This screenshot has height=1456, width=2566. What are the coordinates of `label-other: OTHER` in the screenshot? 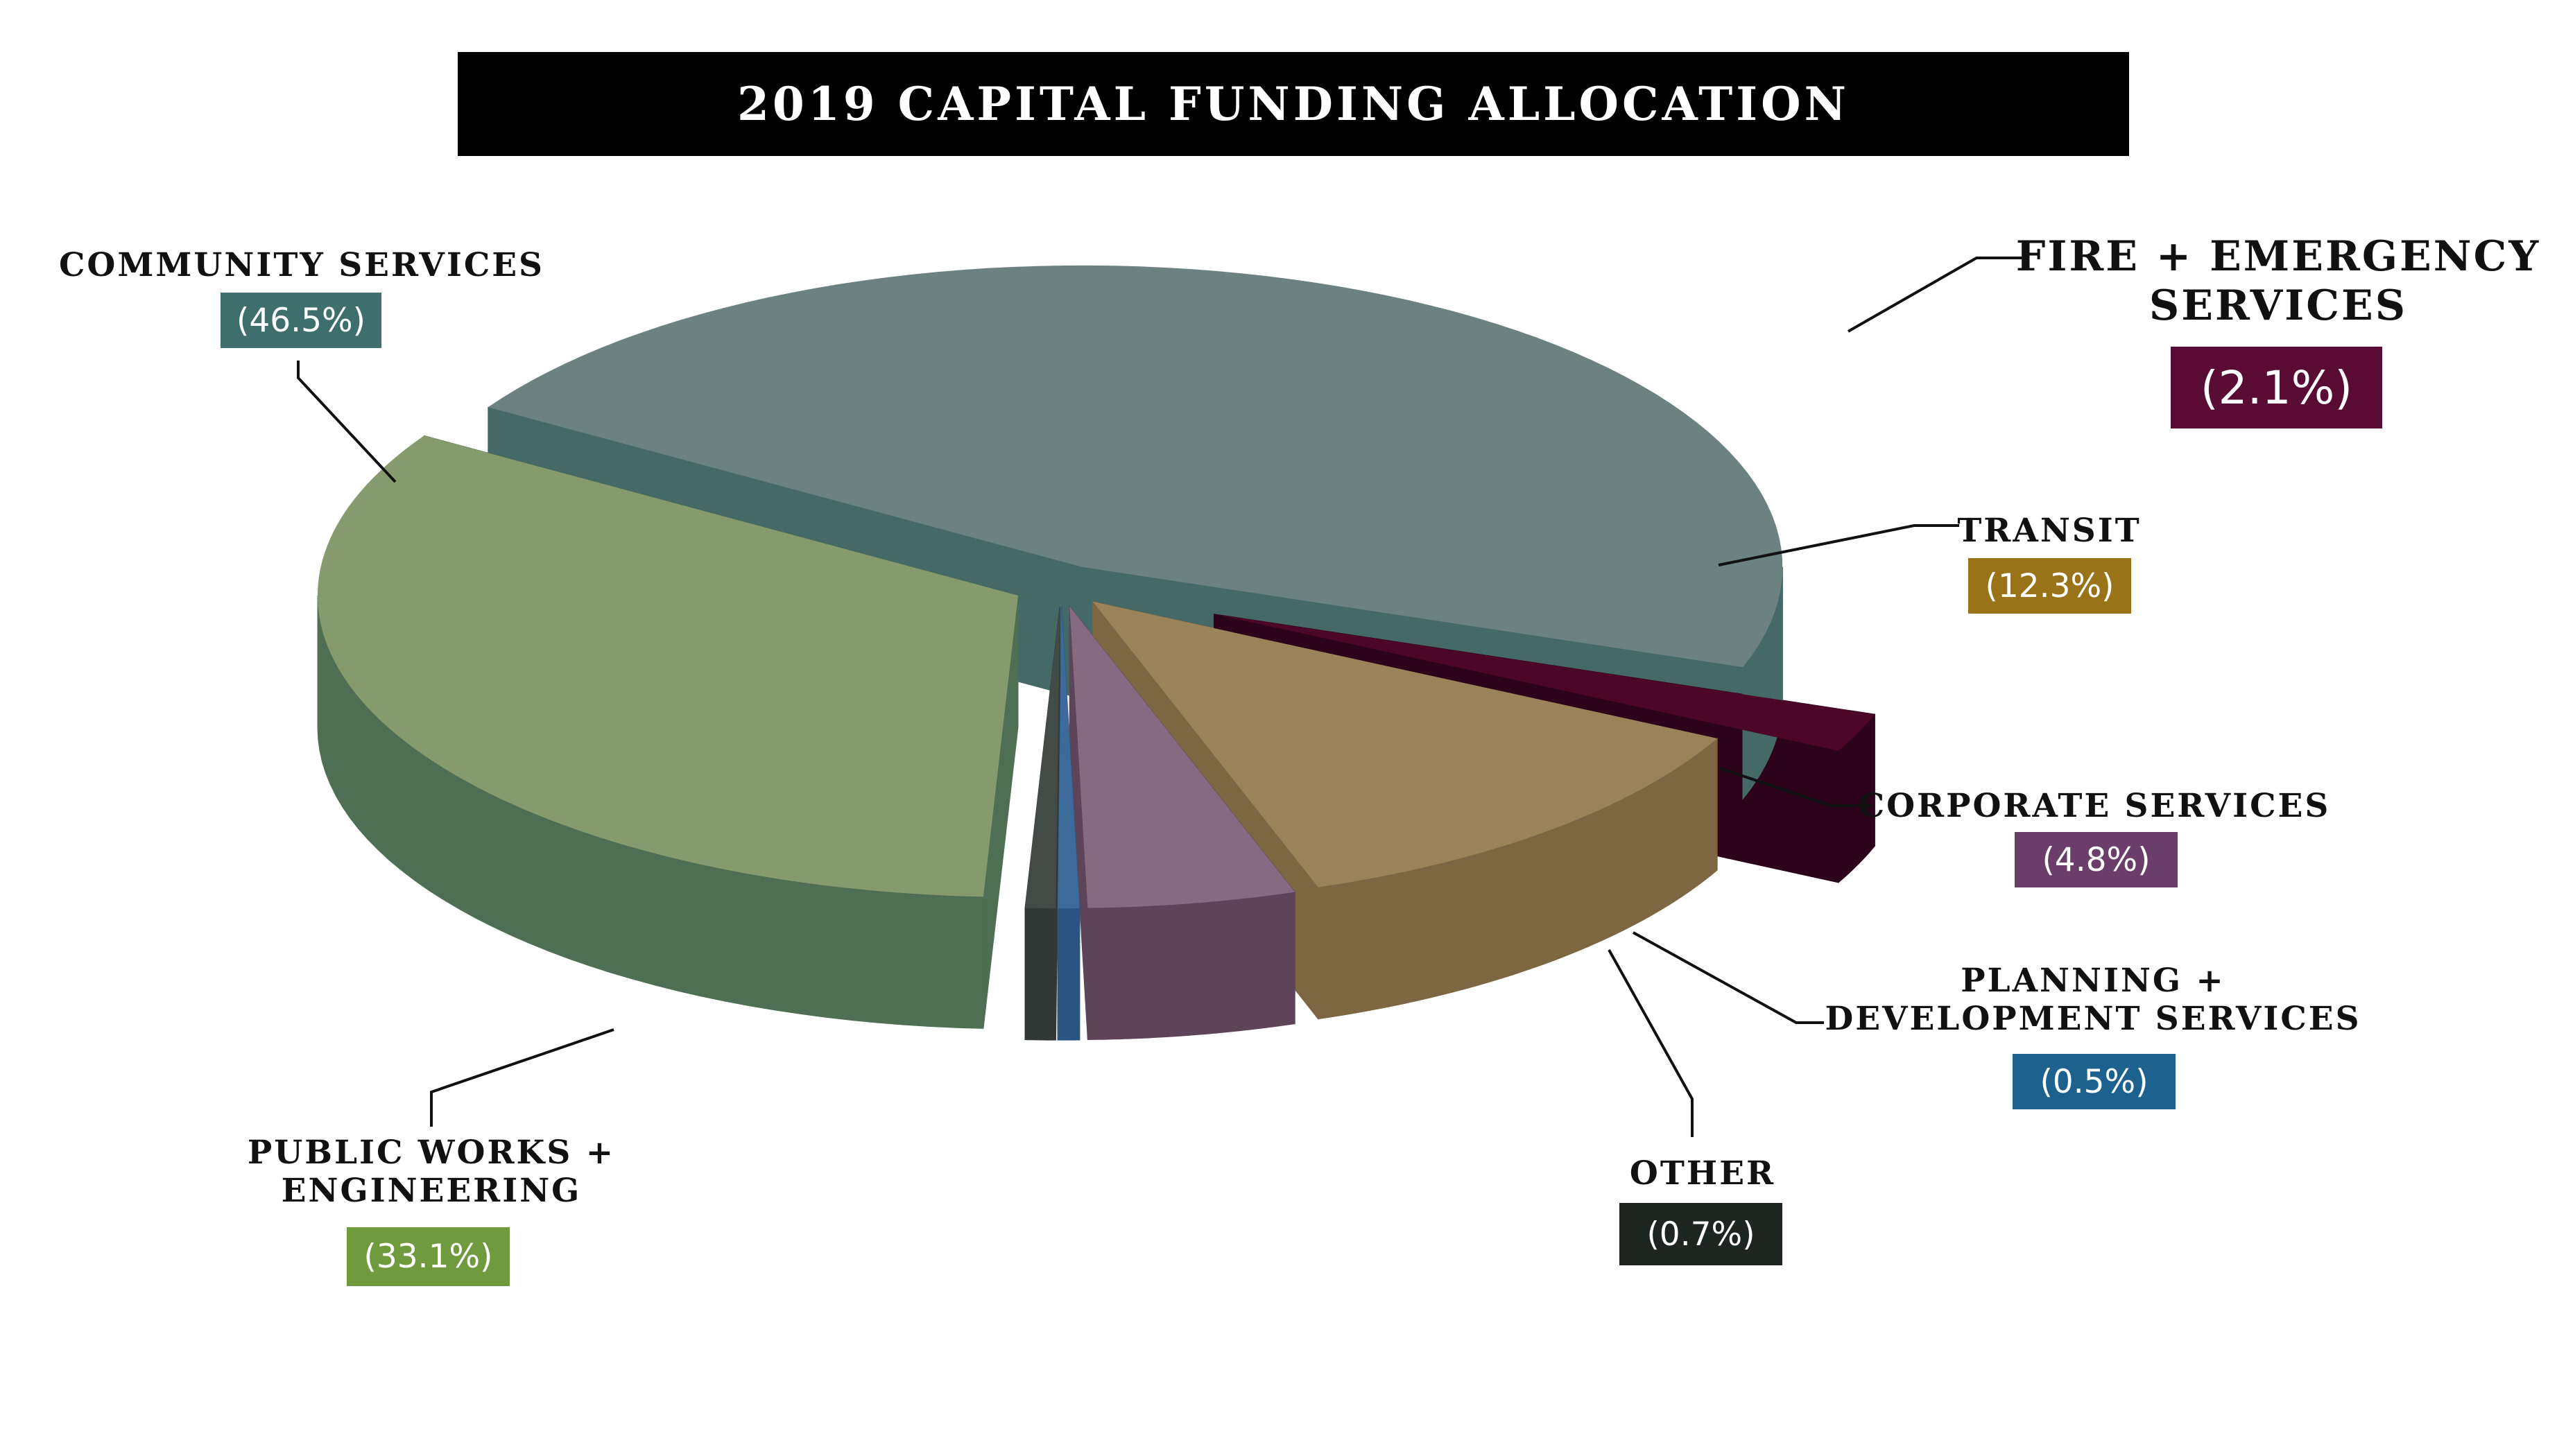 It's located at (1702, 1173).